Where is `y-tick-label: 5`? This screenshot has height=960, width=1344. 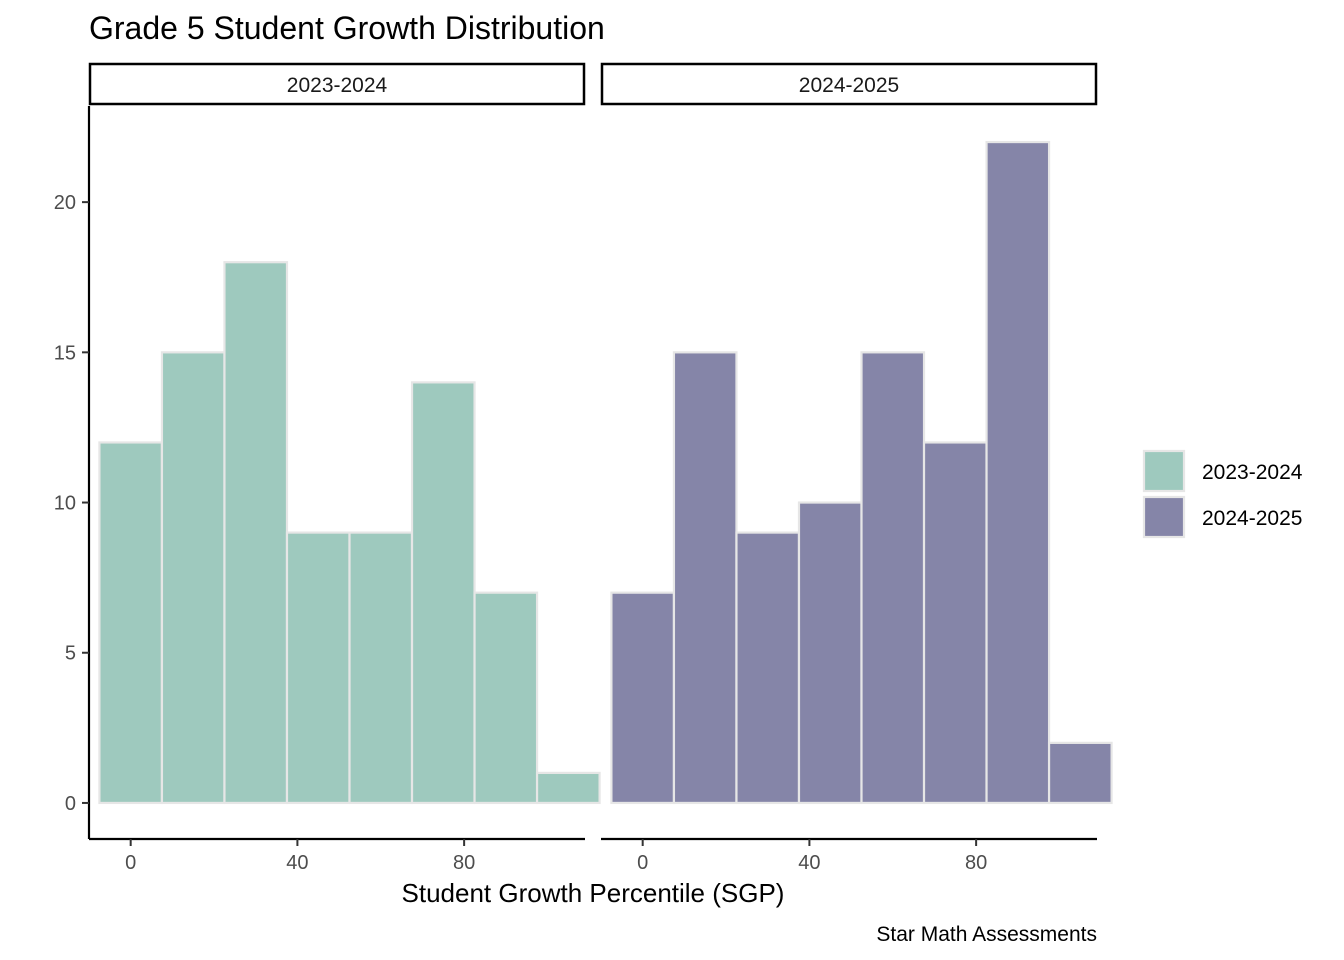
y-tick-label: 5 is located at coordinates (70, 654).